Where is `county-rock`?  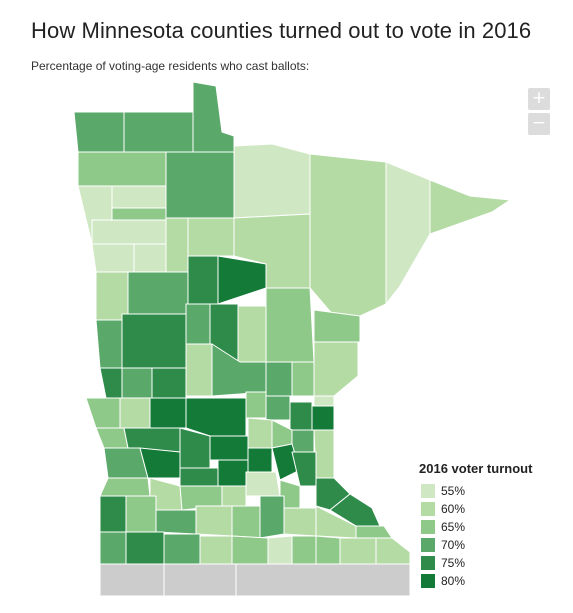
county-rock is located at coordinates (113, 548).